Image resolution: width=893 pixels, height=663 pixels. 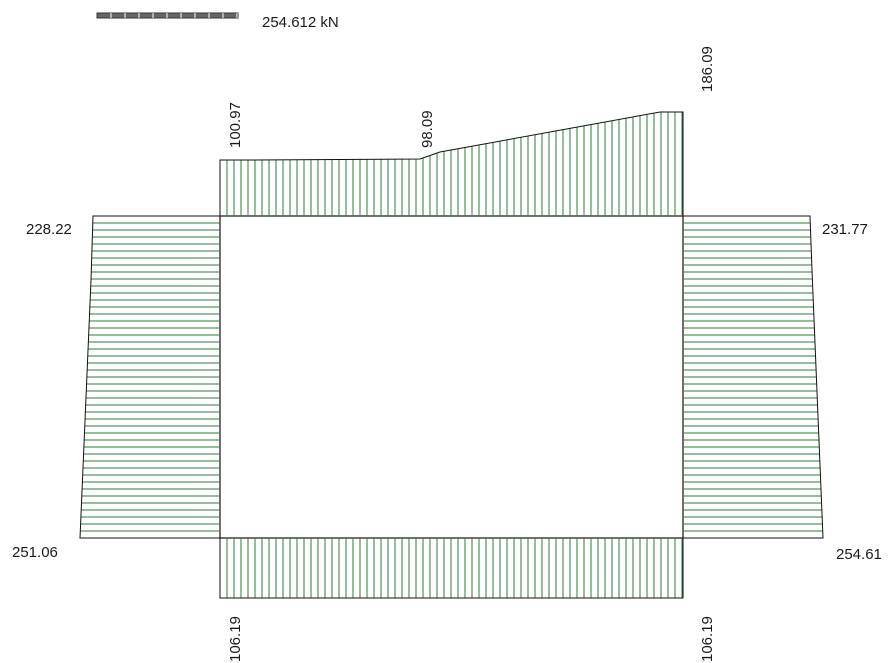 What do you see at coordinates (300, 22) in the screenshot?
I see `scale-label: 254.612 kN` at bounding box center [300, 22].